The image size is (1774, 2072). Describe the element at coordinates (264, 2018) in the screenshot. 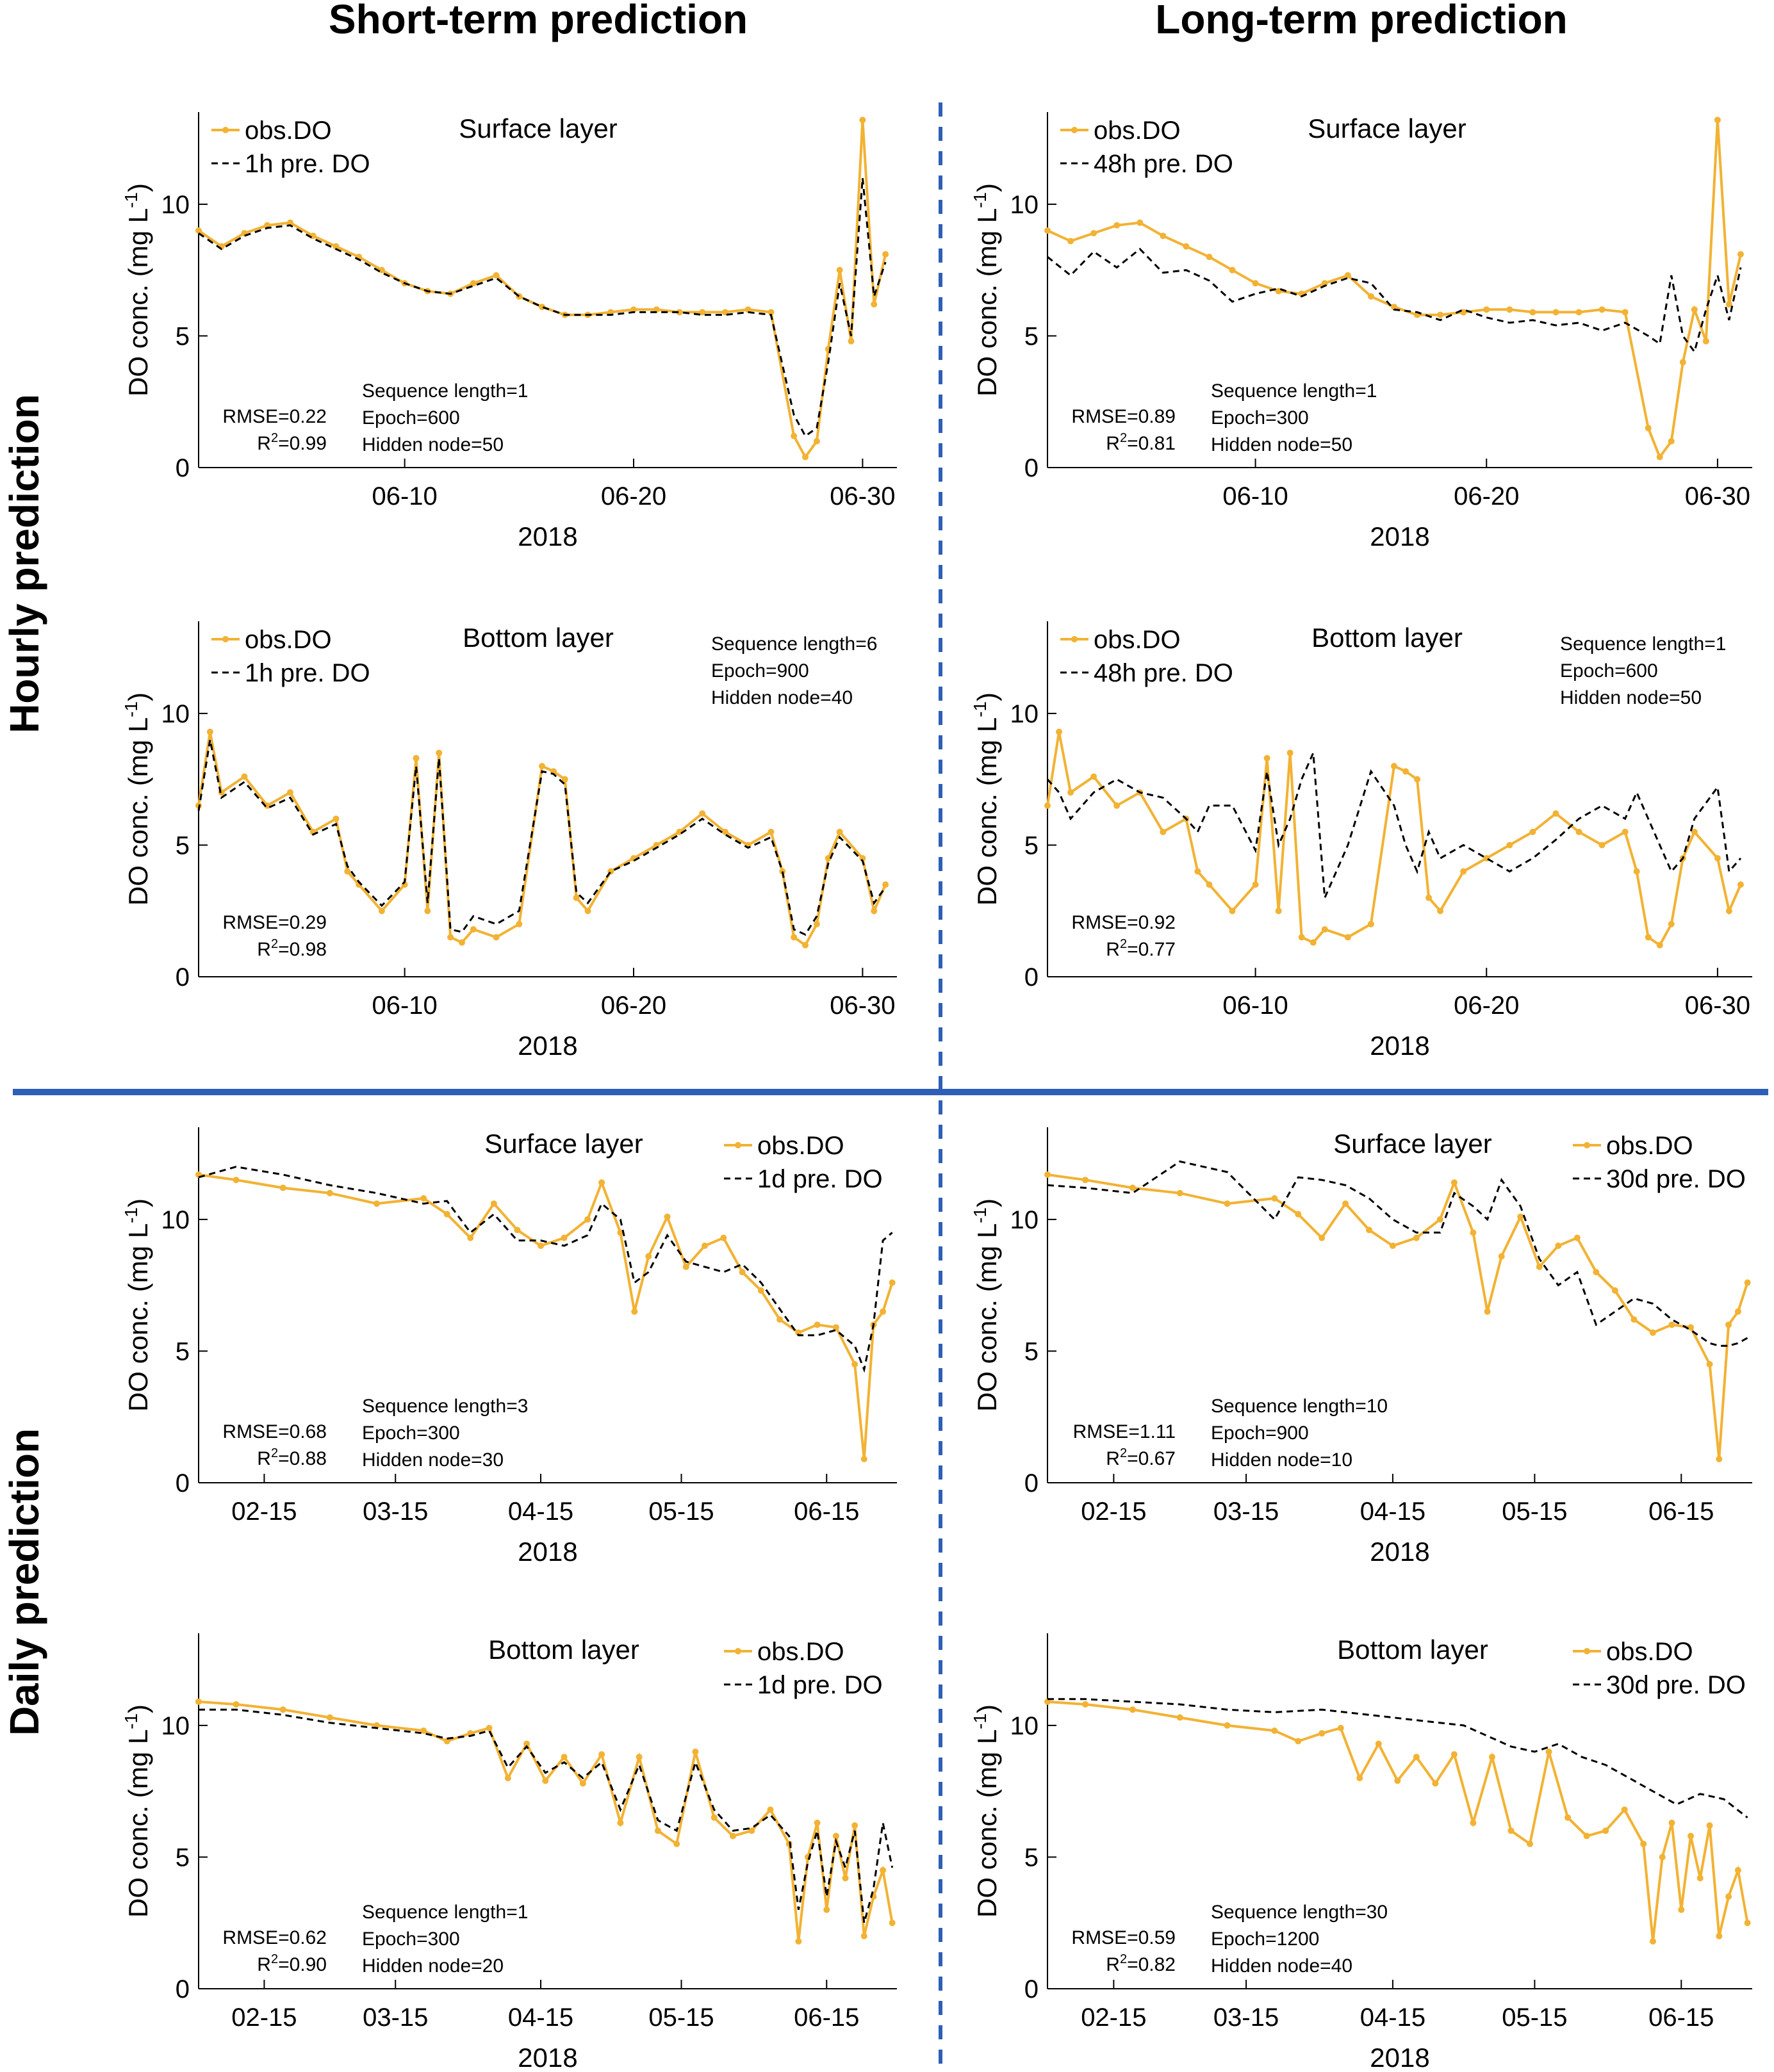

I see `x-tick-label: 02-15` at that location.